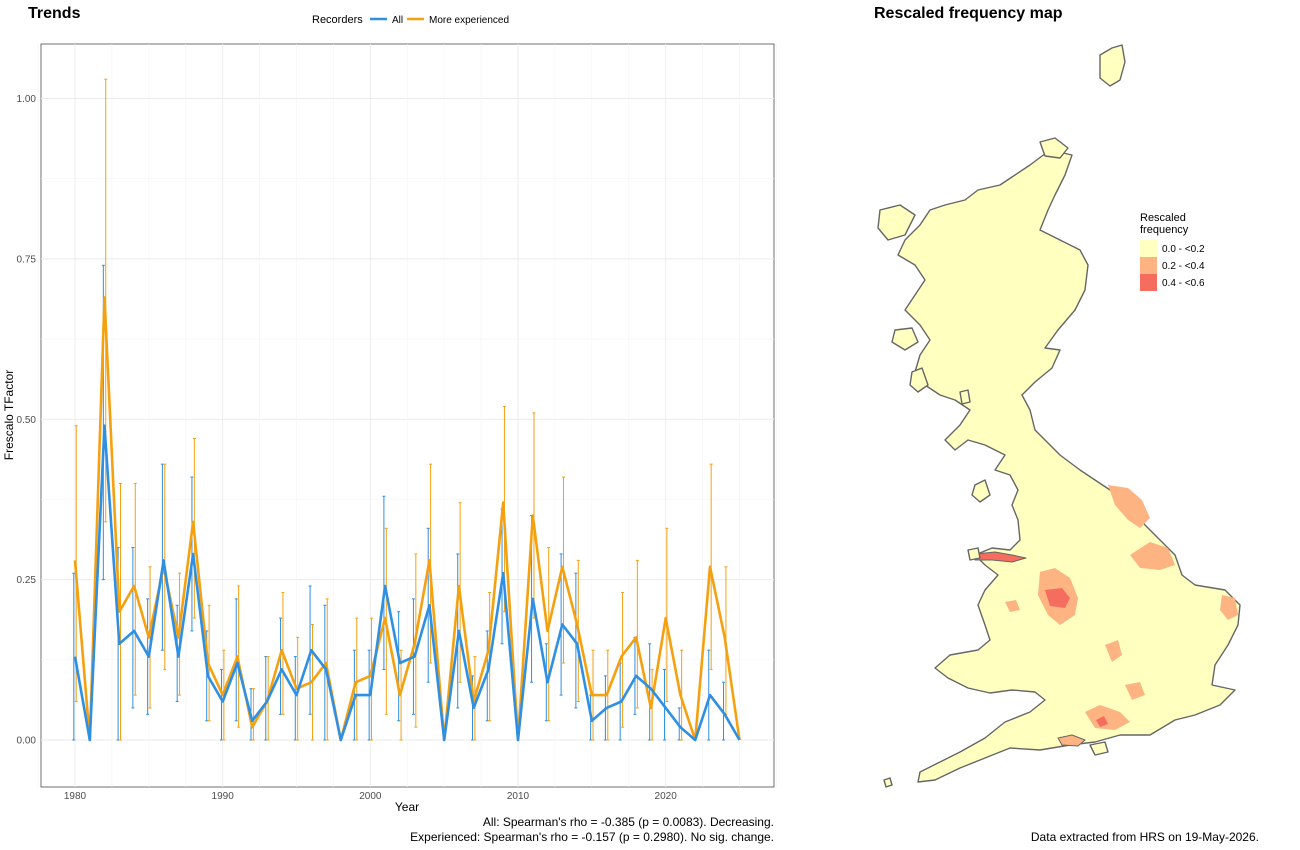 This screenshot has width=1300, height=850. I want to click on freq-patch-midlands, so click(1113, 651).